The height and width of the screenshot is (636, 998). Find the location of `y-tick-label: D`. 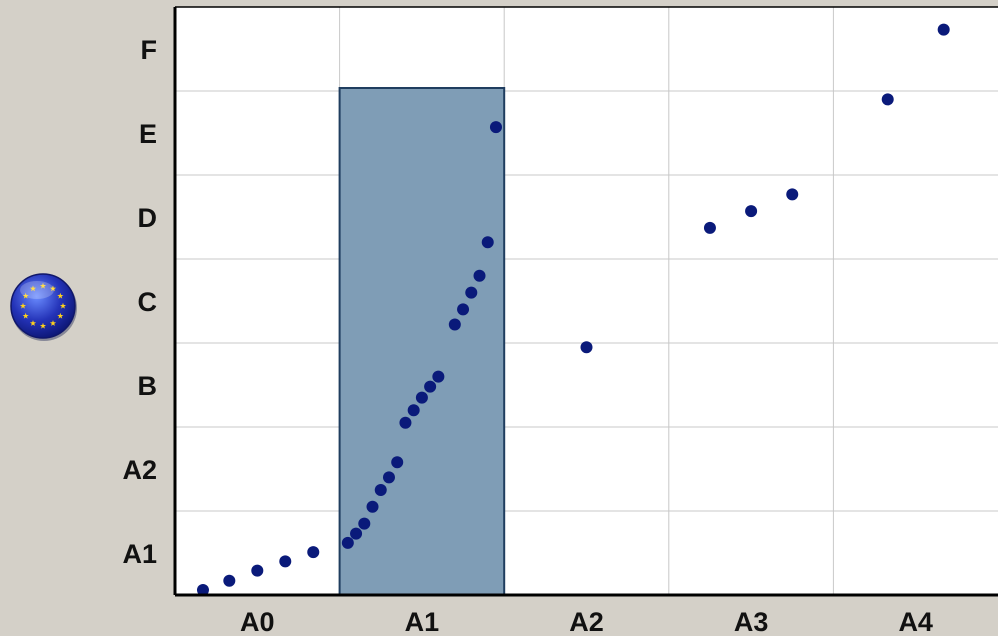

y-tick-label: D is located at coordinates (148, 218).